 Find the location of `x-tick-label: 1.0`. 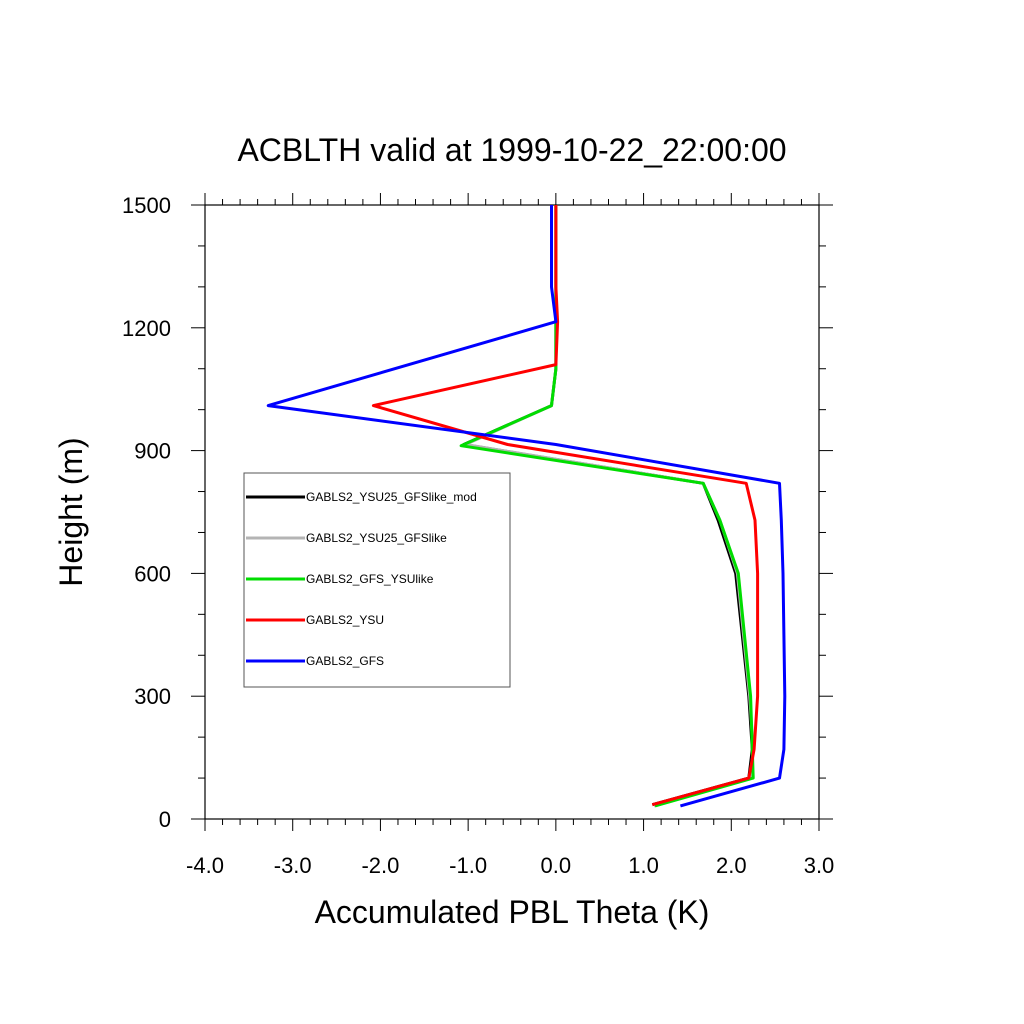

x-tick-label: 1.0 is located at coordinates (643, 865).